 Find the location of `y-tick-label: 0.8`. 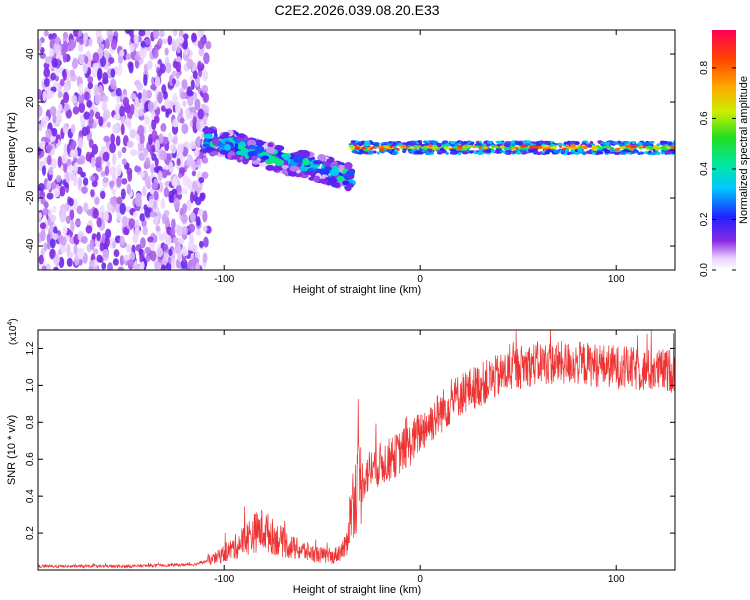

y-tick-label: 0.8 is located at coordinates (30, 422).